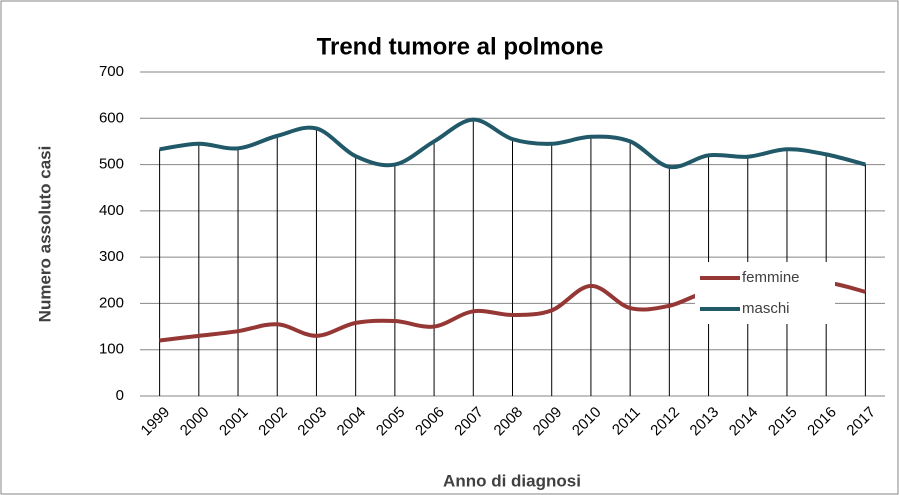 The image size is (899, 495). I want to click on y-tick-label: 400, so click(111, 210).